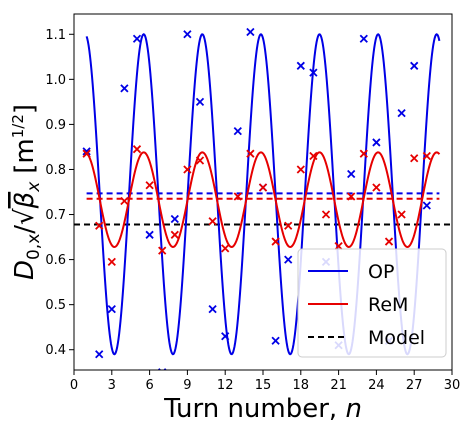 Image resolution: width=463 pixels, height=423 pixels. What do you see at coordinates (452, 385) in the screenshot?
I see `x-tick-label: 30` at bounding box center [452, 385].